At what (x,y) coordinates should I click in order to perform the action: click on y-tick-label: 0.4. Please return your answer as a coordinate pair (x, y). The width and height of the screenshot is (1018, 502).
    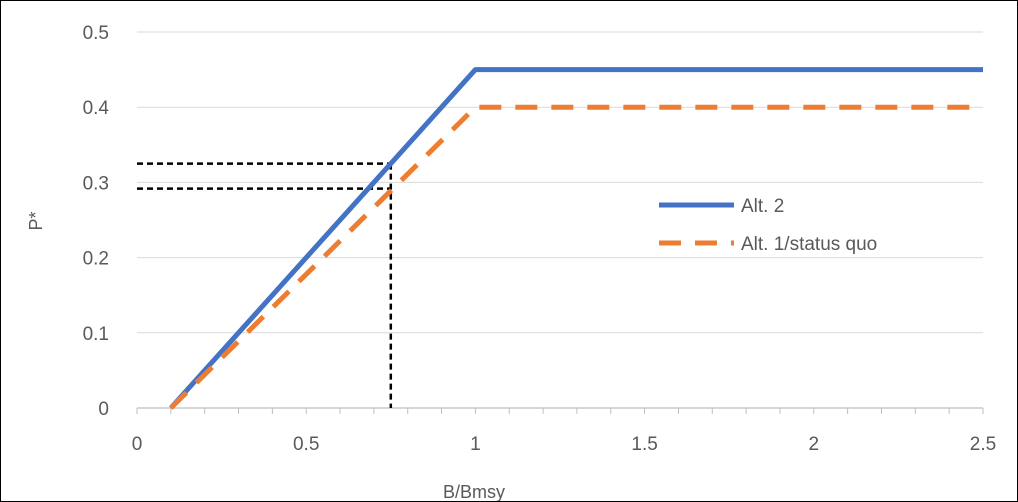
    Looking at the image, I should click on (96, 108).